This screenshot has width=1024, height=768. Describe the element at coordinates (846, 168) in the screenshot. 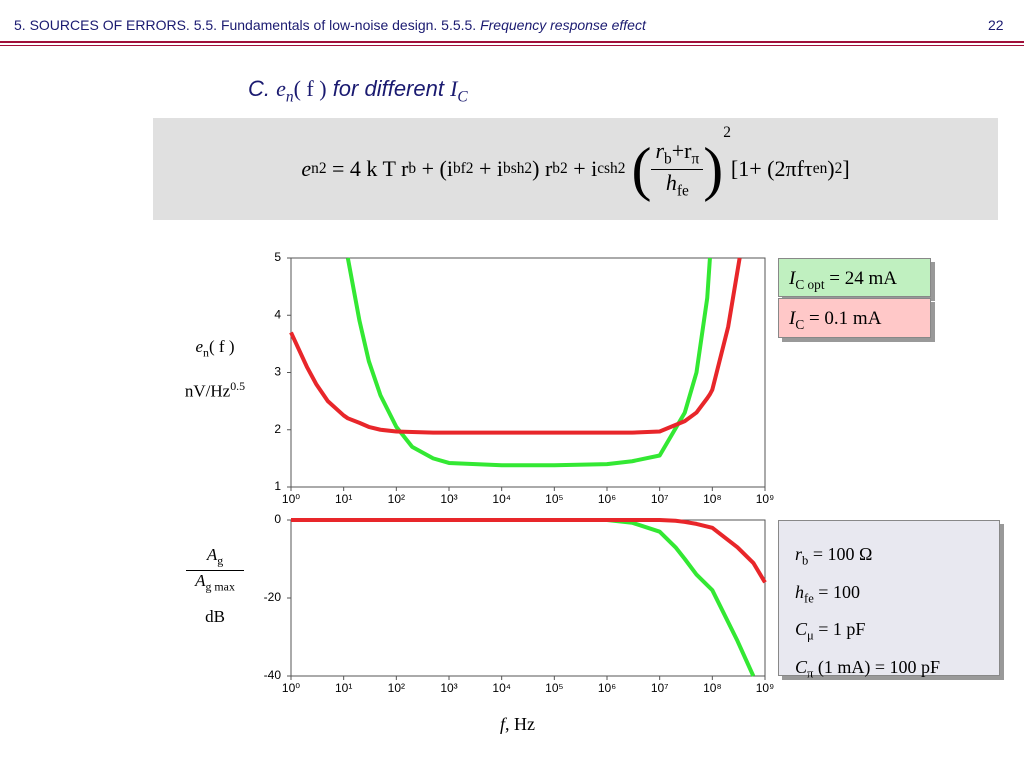

I see `f: ]` at that location.